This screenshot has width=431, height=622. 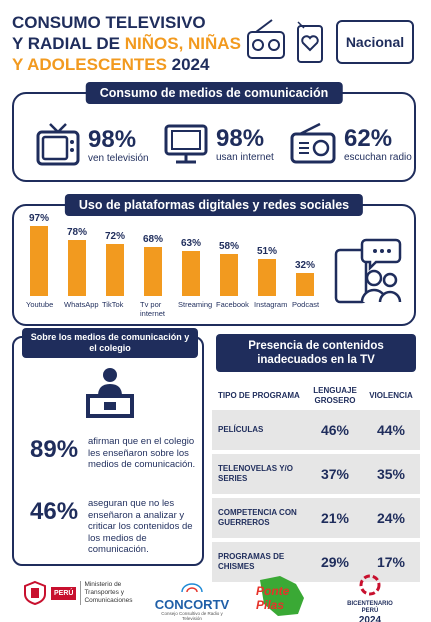 I want to click on stat-radio-label: escuchan radio, so click(x=378, y=157).